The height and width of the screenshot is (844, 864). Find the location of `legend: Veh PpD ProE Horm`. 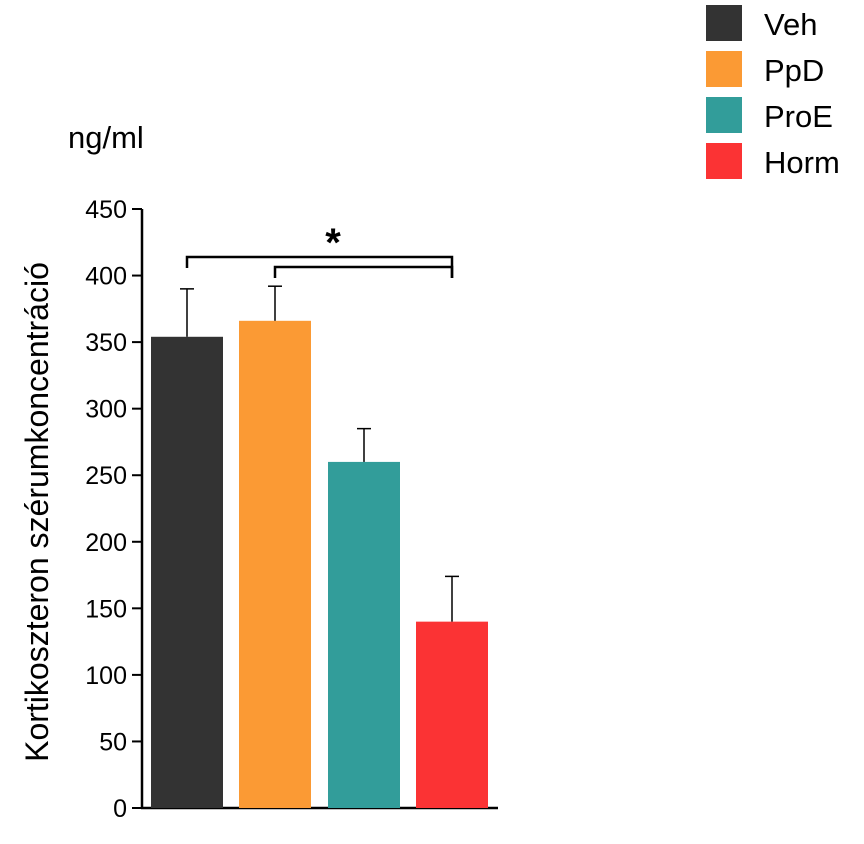

legend: Veh PpD ProE Horm is located at coordinates (773, 92).